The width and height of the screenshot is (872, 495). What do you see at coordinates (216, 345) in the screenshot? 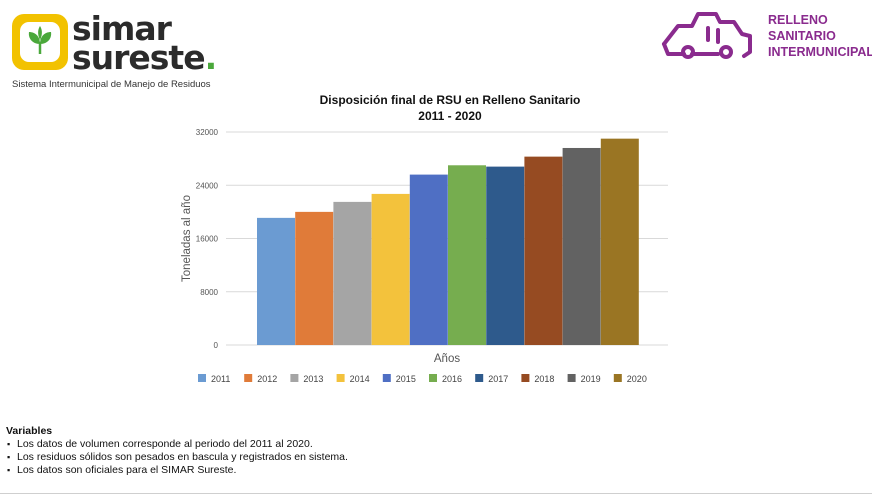
I see `y-tick-label: 0` at bounding box center [216, 345].